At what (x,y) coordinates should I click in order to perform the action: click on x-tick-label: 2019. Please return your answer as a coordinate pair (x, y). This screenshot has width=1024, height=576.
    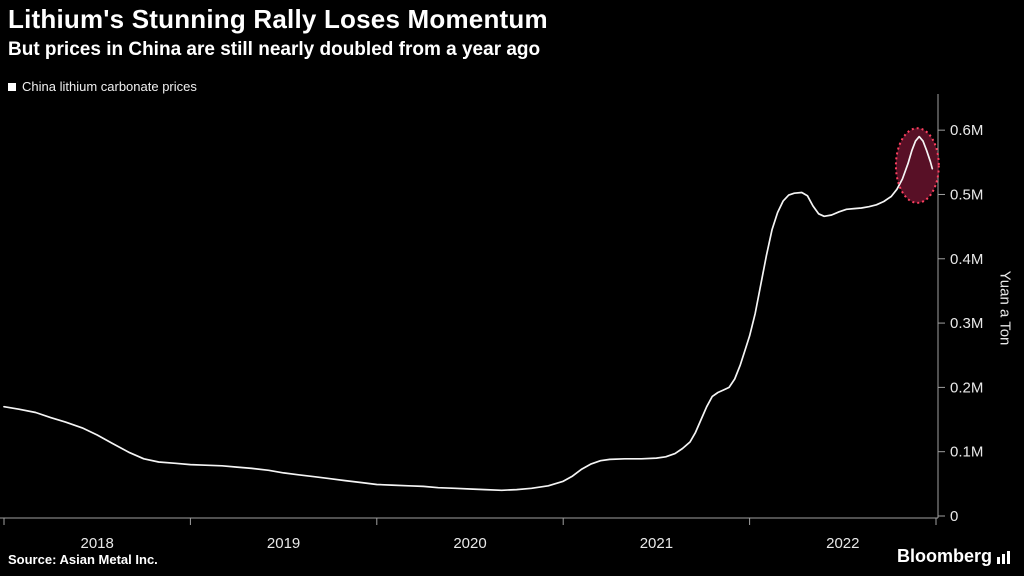
    Looking at the image, I should click on (283, 543).